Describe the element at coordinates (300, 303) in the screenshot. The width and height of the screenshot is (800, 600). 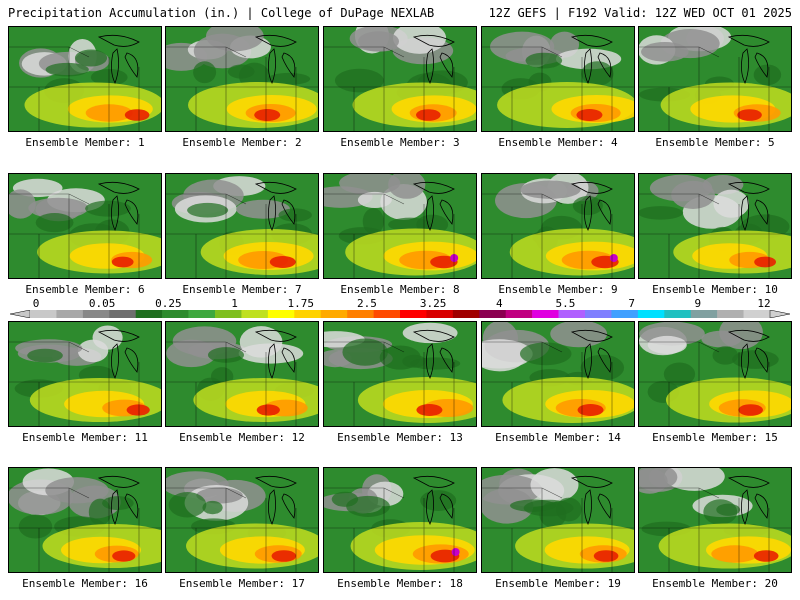
I see `colorbar-tick-label: 1.75` at that location.